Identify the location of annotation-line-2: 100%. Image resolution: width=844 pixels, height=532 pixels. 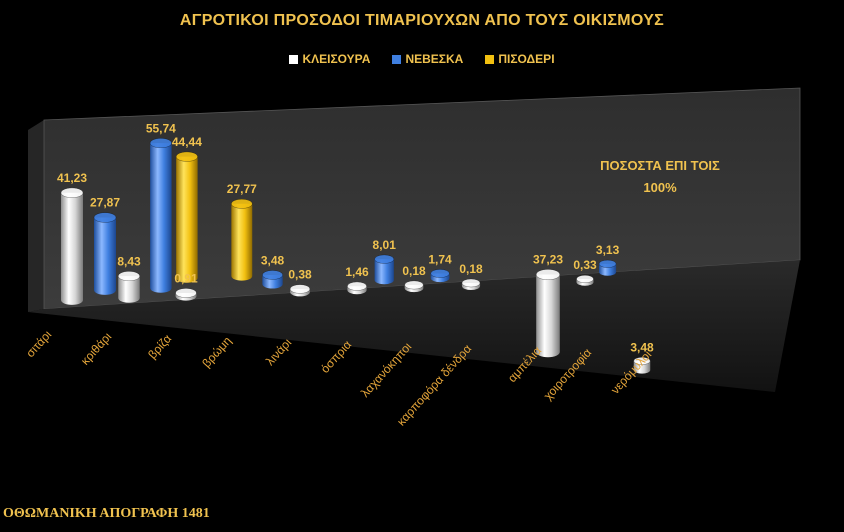
(660, 187).